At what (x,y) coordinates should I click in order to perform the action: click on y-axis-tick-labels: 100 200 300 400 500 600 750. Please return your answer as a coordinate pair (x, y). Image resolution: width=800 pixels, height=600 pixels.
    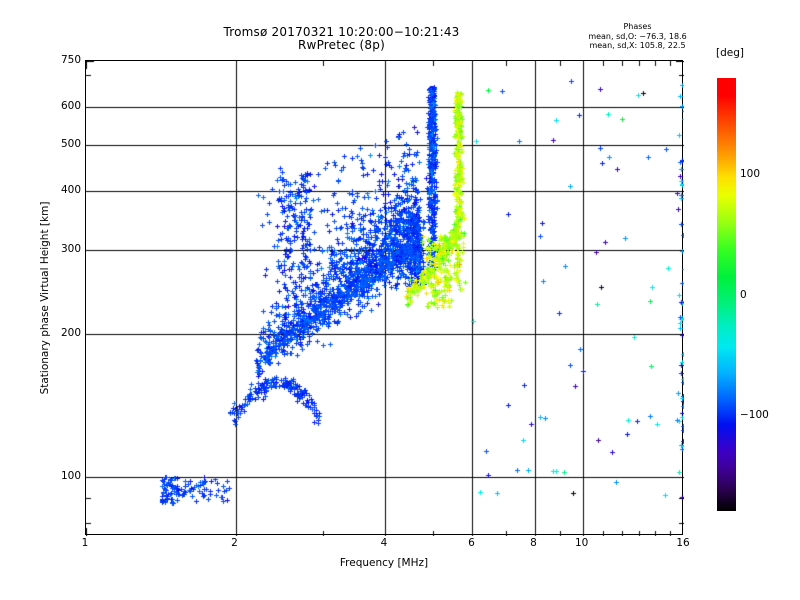
    Looking at the image, I should click on (66, 294).